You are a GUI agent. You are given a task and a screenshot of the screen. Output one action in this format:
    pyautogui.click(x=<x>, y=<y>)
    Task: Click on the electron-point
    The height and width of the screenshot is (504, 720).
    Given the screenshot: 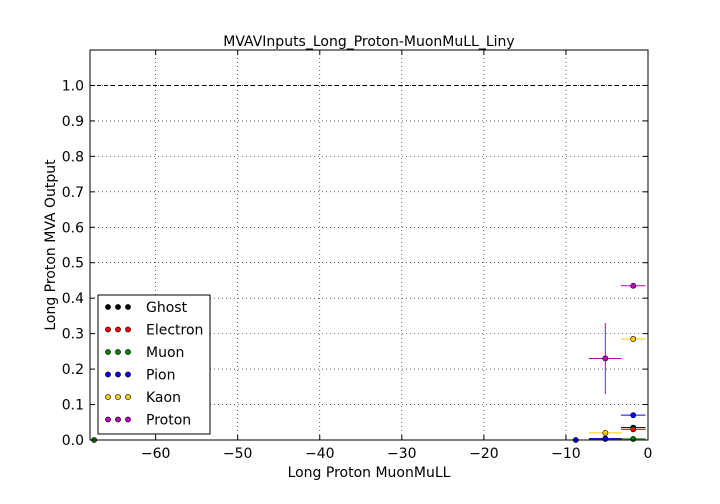 What is the action you would take?
    pyautogui.click(x=633, y=429)
    